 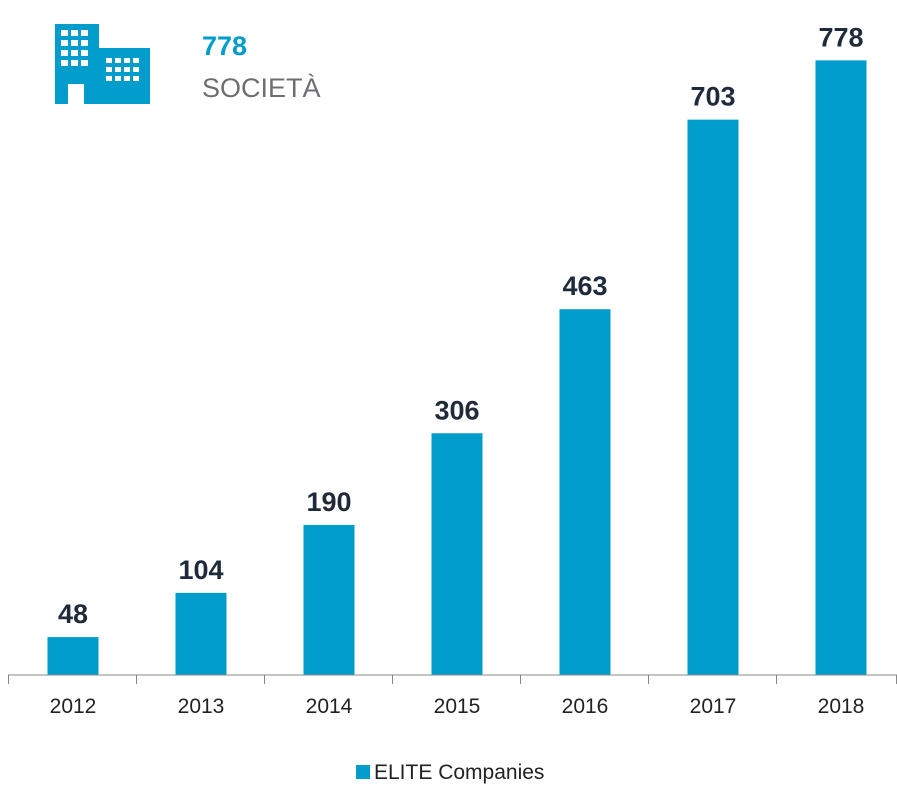 What do you see at coordinates (363, 772) in the screenshot?
I see `legend-swatch` at bounding box center [363, 772].